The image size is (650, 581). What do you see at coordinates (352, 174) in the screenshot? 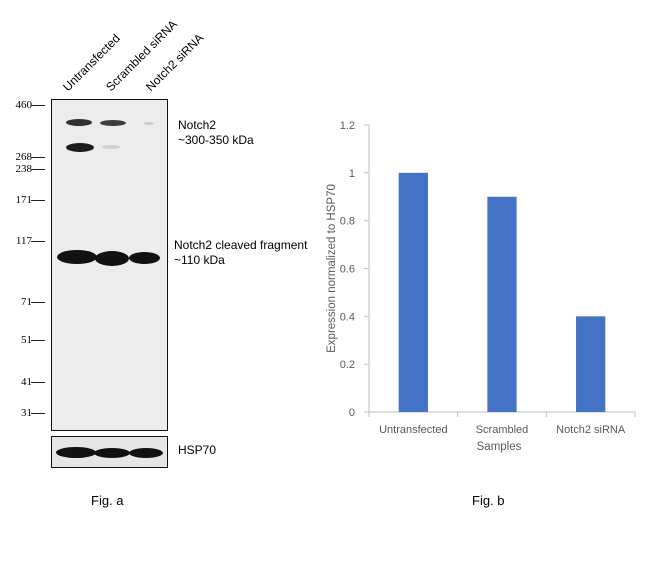
I see `y-tick-label: 1` at bounding box center [352, 174].